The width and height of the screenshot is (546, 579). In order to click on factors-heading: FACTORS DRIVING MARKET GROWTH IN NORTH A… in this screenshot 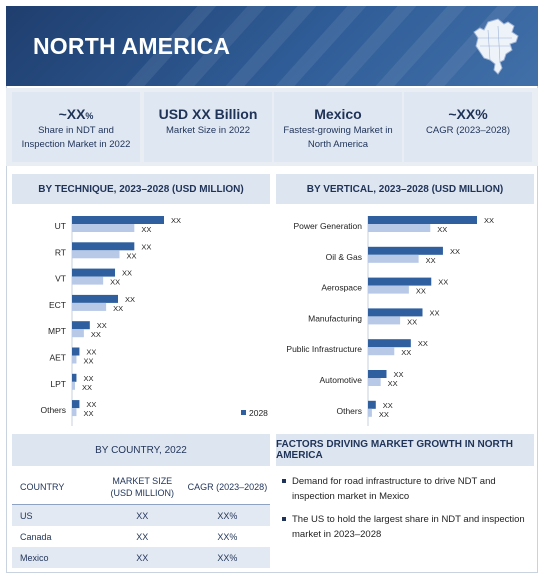, I will do `click(405, 450)`.